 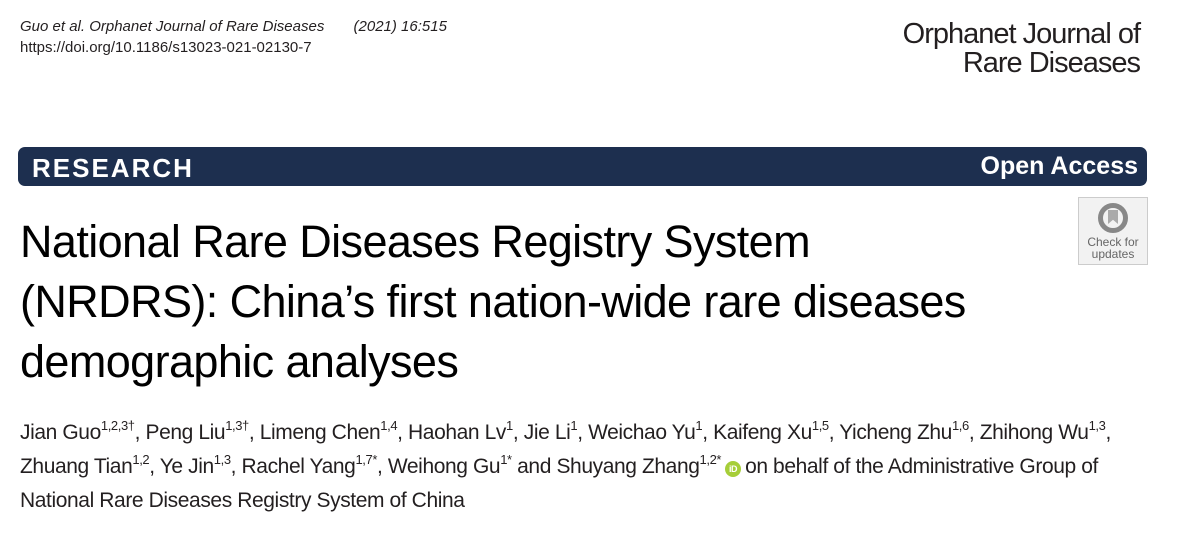 What do you see at coordinates (547, 432) in the screenshot?
I see `author-name: Jie Li` at bounding box center [547, 432].